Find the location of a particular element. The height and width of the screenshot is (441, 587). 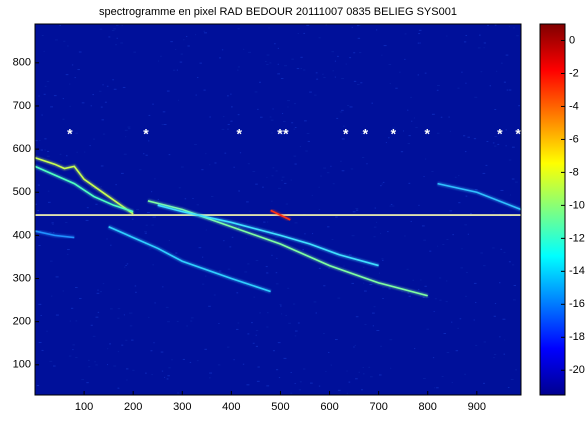

colorbar-tick-label: -10 is located at coordinates (577, 205).